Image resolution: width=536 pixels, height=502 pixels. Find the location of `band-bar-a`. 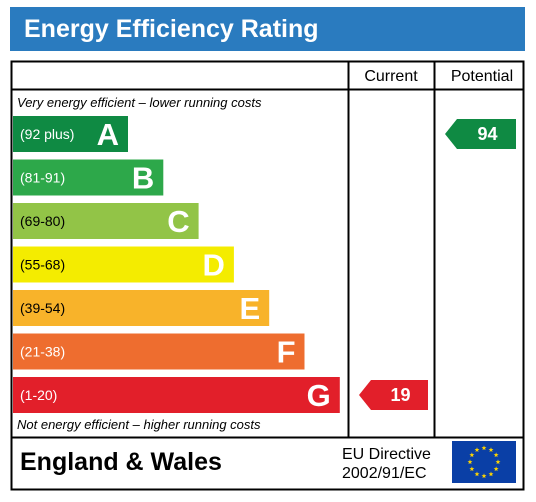

band-bar-a is located at coordinates (70, 134).